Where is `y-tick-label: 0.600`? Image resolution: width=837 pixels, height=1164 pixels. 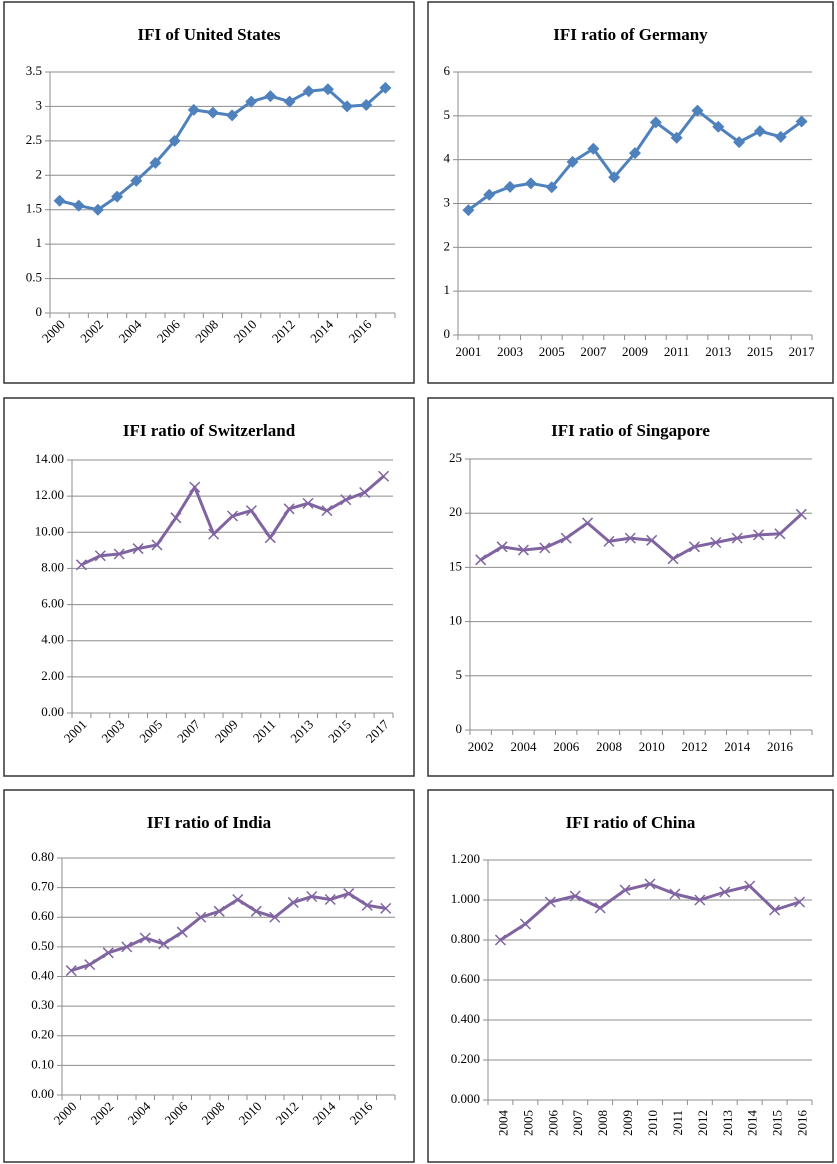
y-tick-label: 0.600 is located at coordinates (465, 978).